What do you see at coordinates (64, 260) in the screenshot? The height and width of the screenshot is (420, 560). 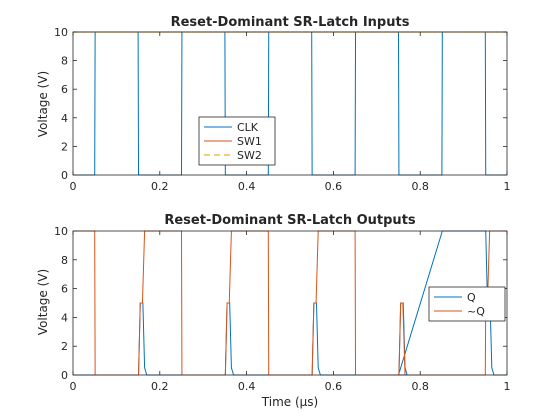 I see `outputs-ytick-label: 8` at bounding box center [64, 260].